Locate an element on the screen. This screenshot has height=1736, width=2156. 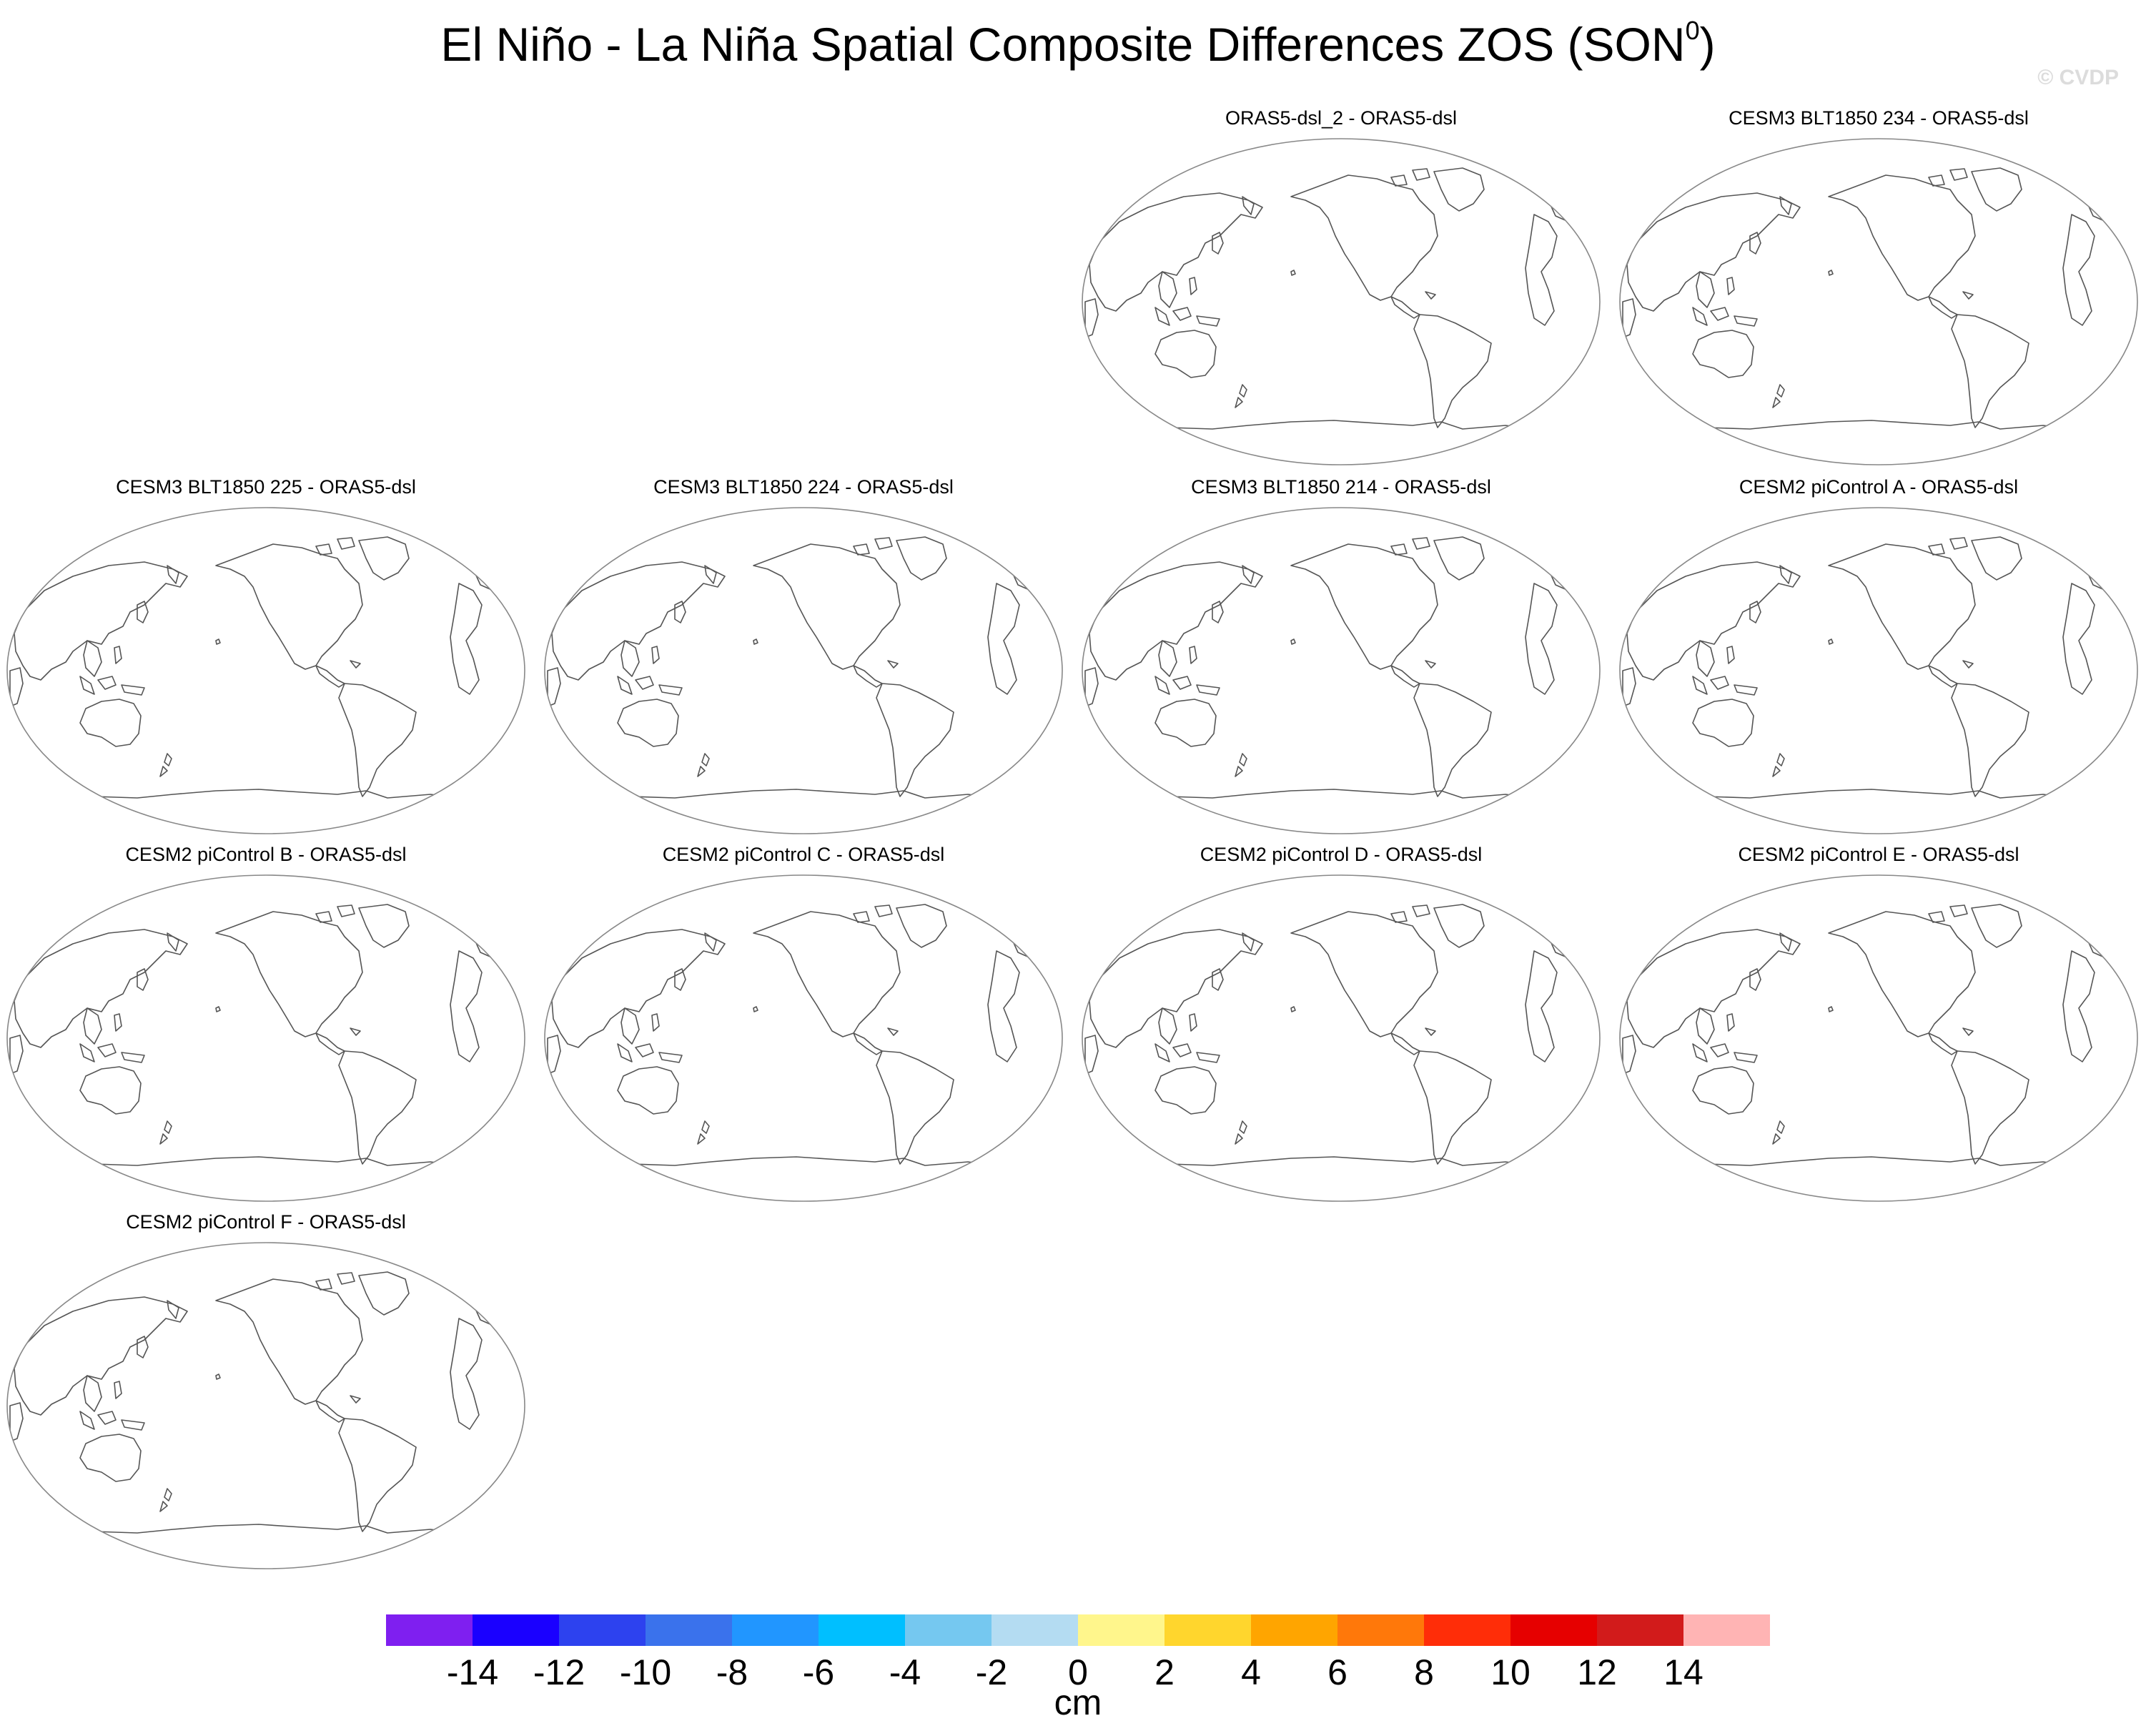
panel-title: CESM2 piControl B - ORAS5-dsl is located at coordinates (266, 854).